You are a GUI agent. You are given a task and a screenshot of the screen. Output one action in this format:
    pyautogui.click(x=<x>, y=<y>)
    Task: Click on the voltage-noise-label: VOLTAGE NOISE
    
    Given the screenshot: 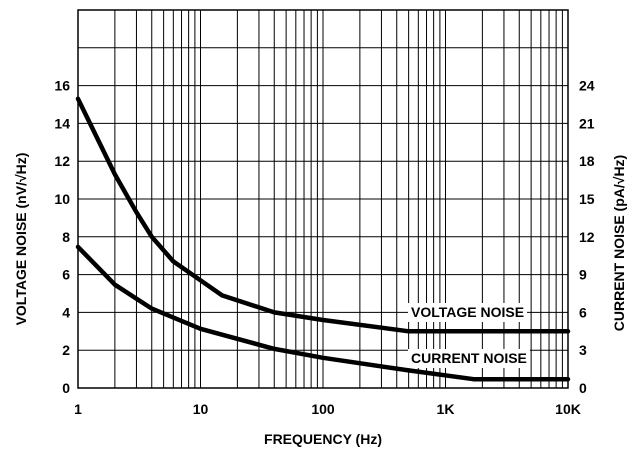 What is the action you would take?
    pyautogui.click(x=467, y=312)
    